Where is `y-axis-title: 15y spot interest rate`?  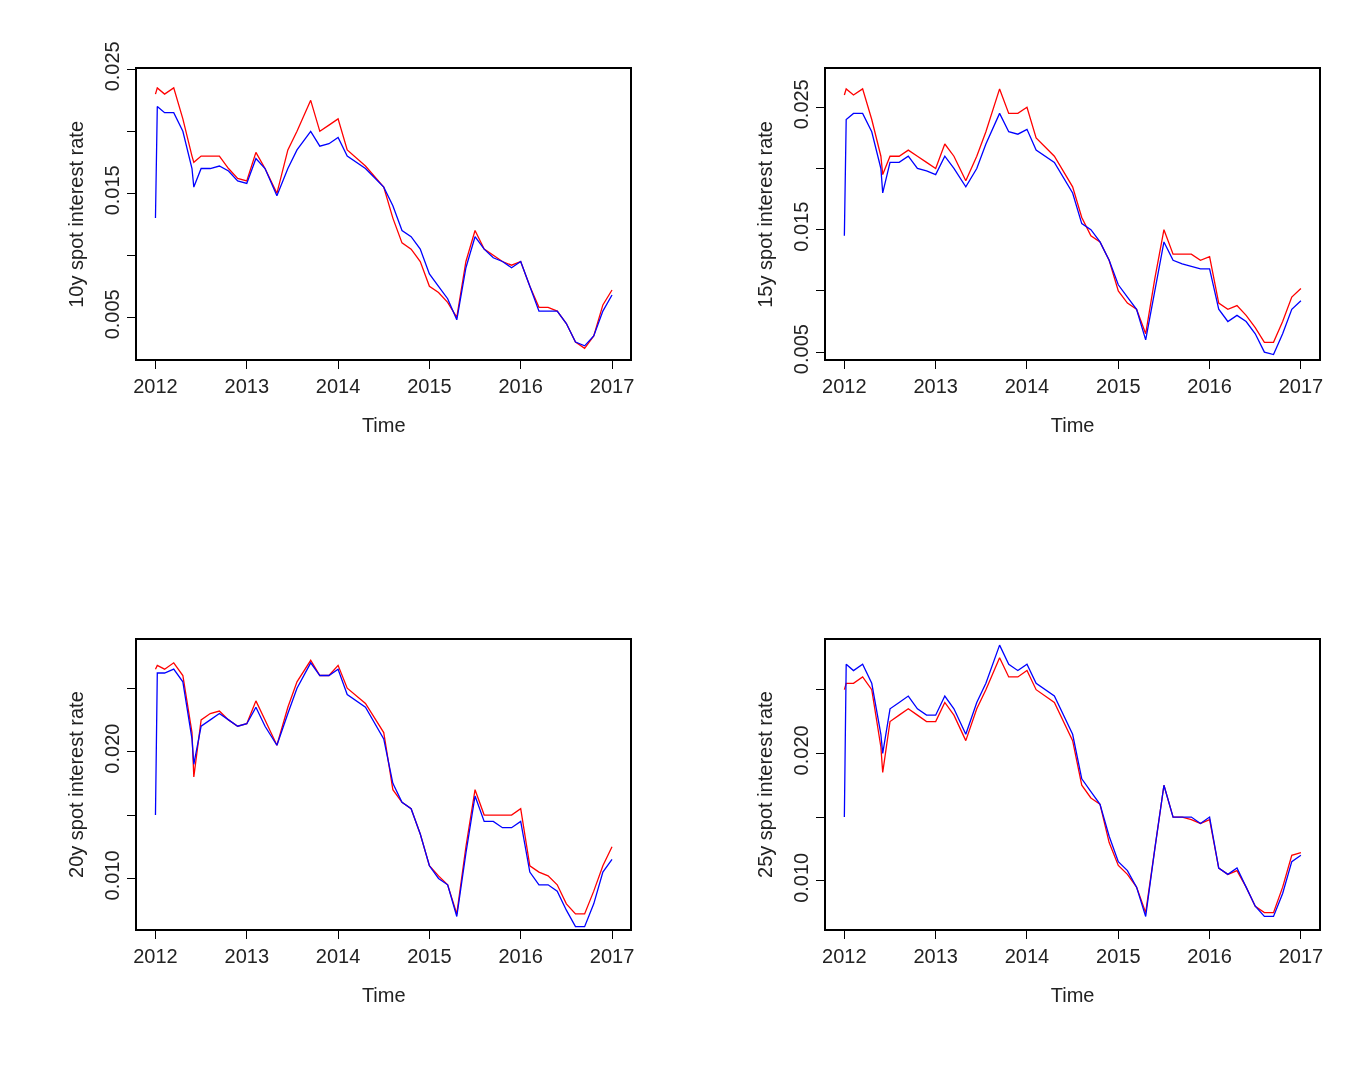 y-axis-title: 15y spot interest rate is located at coordinates (765, 214).